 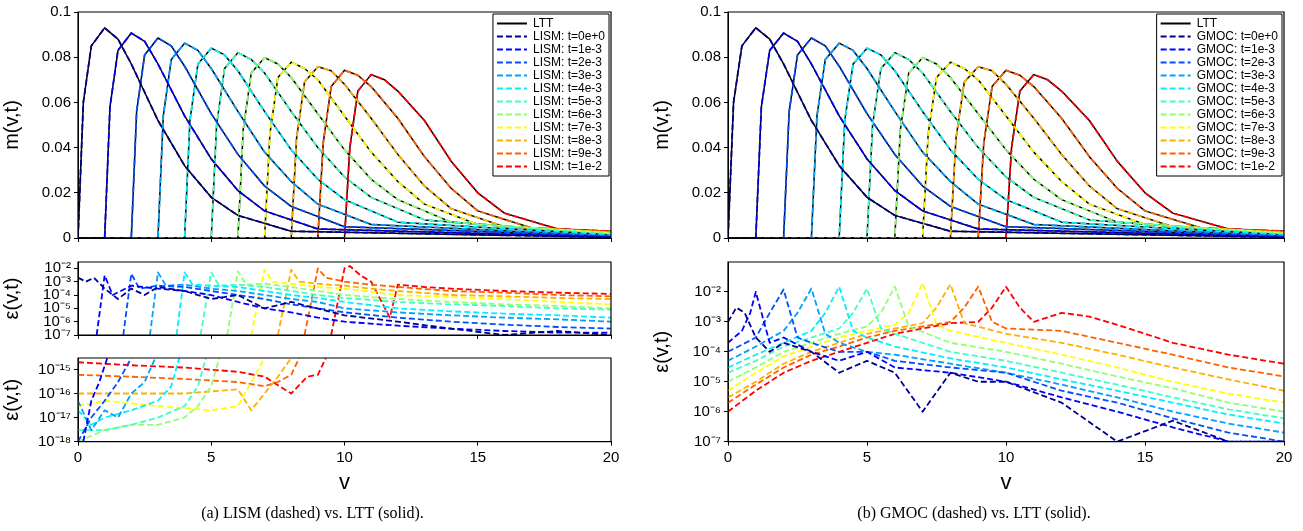 I want to click on legend-label: LISM: t=0e+0, so click(x=569, y=35).